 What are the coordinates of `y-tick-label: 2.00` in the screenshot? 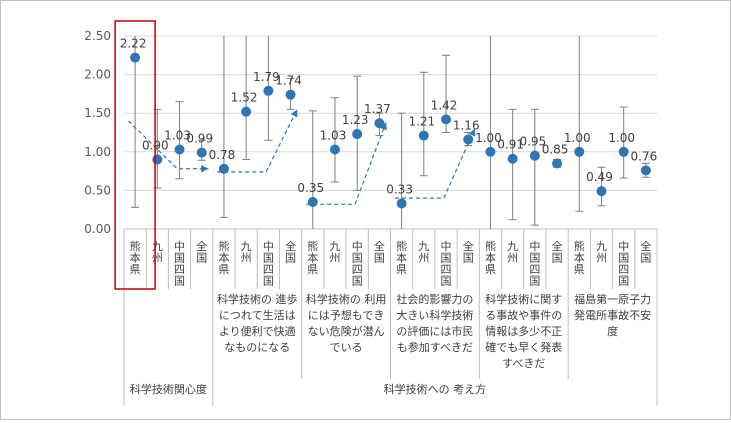 It's located at (97, 75).